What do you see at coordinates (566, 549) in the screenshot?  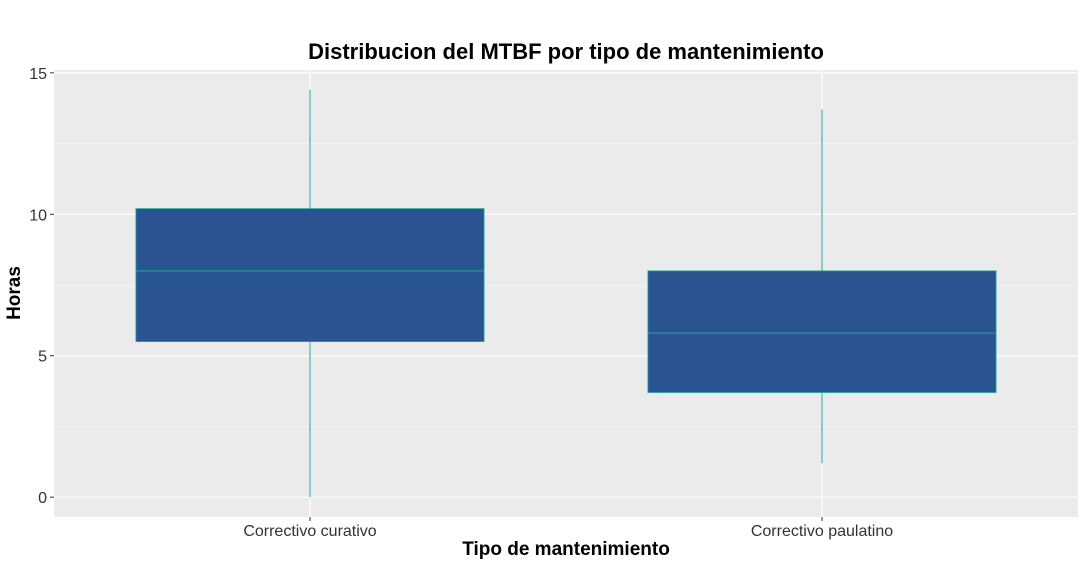 I see `x-axis-title: Tipo de mantenimiento` at bounding box center [566, 549].